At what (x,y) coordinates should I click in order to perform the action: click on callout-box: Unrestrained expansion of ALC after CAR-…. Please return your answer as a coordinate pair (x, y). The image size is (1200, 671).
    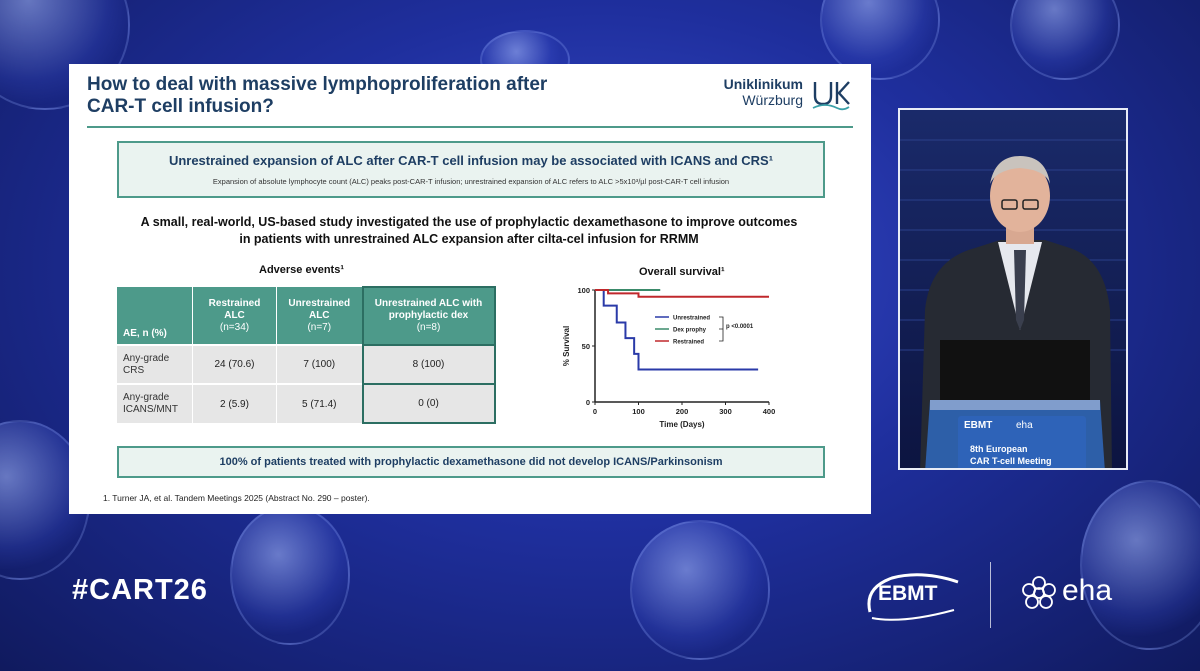
    Looking at the image, I should click on (471, 169).